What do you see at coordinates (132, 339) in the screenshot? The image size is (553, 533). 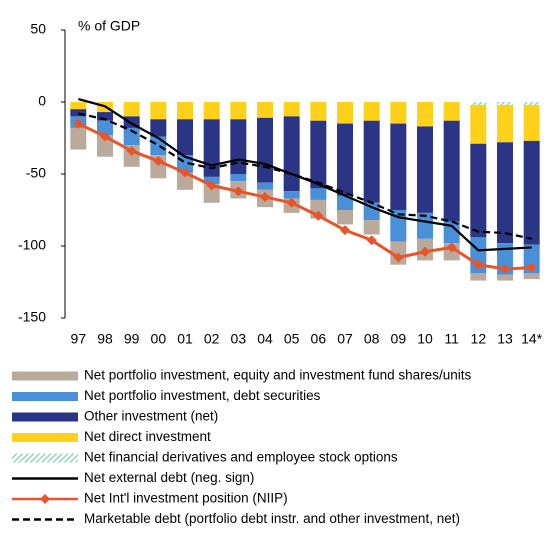 I see `x-tick-label: 99` at bounding box center [132, 339].